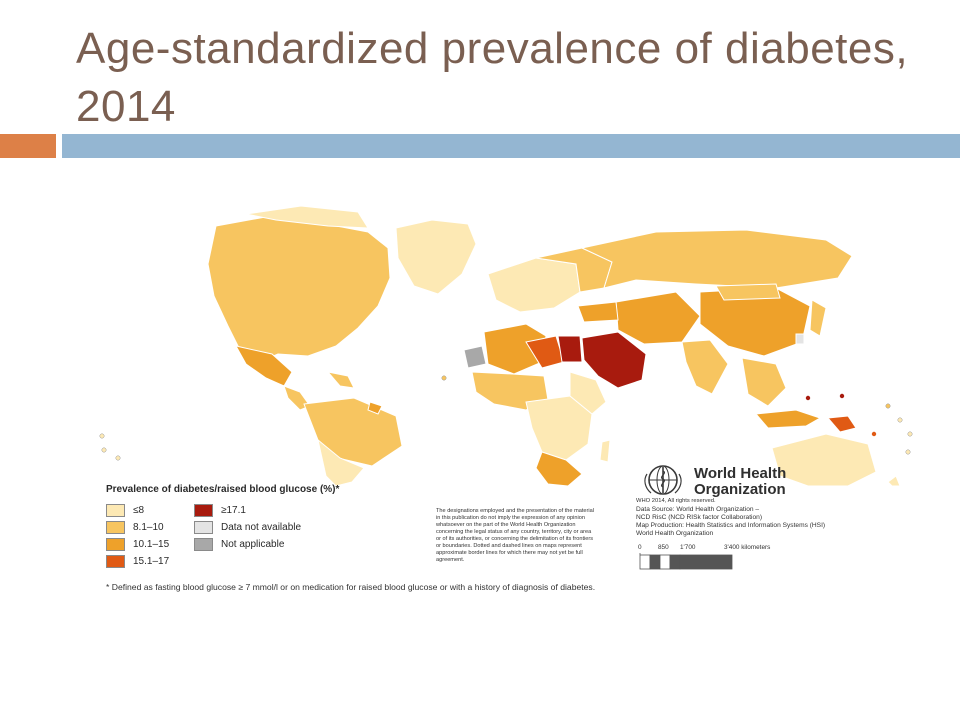  I want to click on region-taiwan, so click(800, 339).